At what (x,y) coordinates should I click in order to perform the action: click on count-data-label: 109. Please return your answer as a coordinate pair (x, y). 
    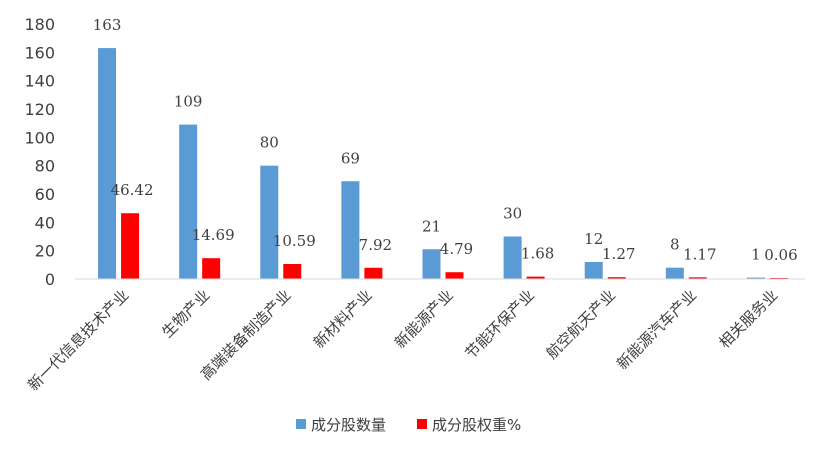
    Looking at the image, I should click on (188, 102).